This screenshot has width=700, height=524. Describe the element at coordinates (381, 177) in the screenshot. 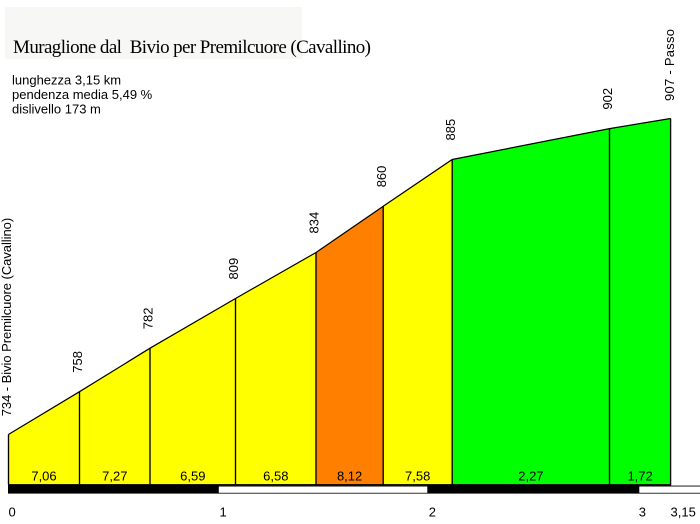

I see `svg-text: 860` at that location.